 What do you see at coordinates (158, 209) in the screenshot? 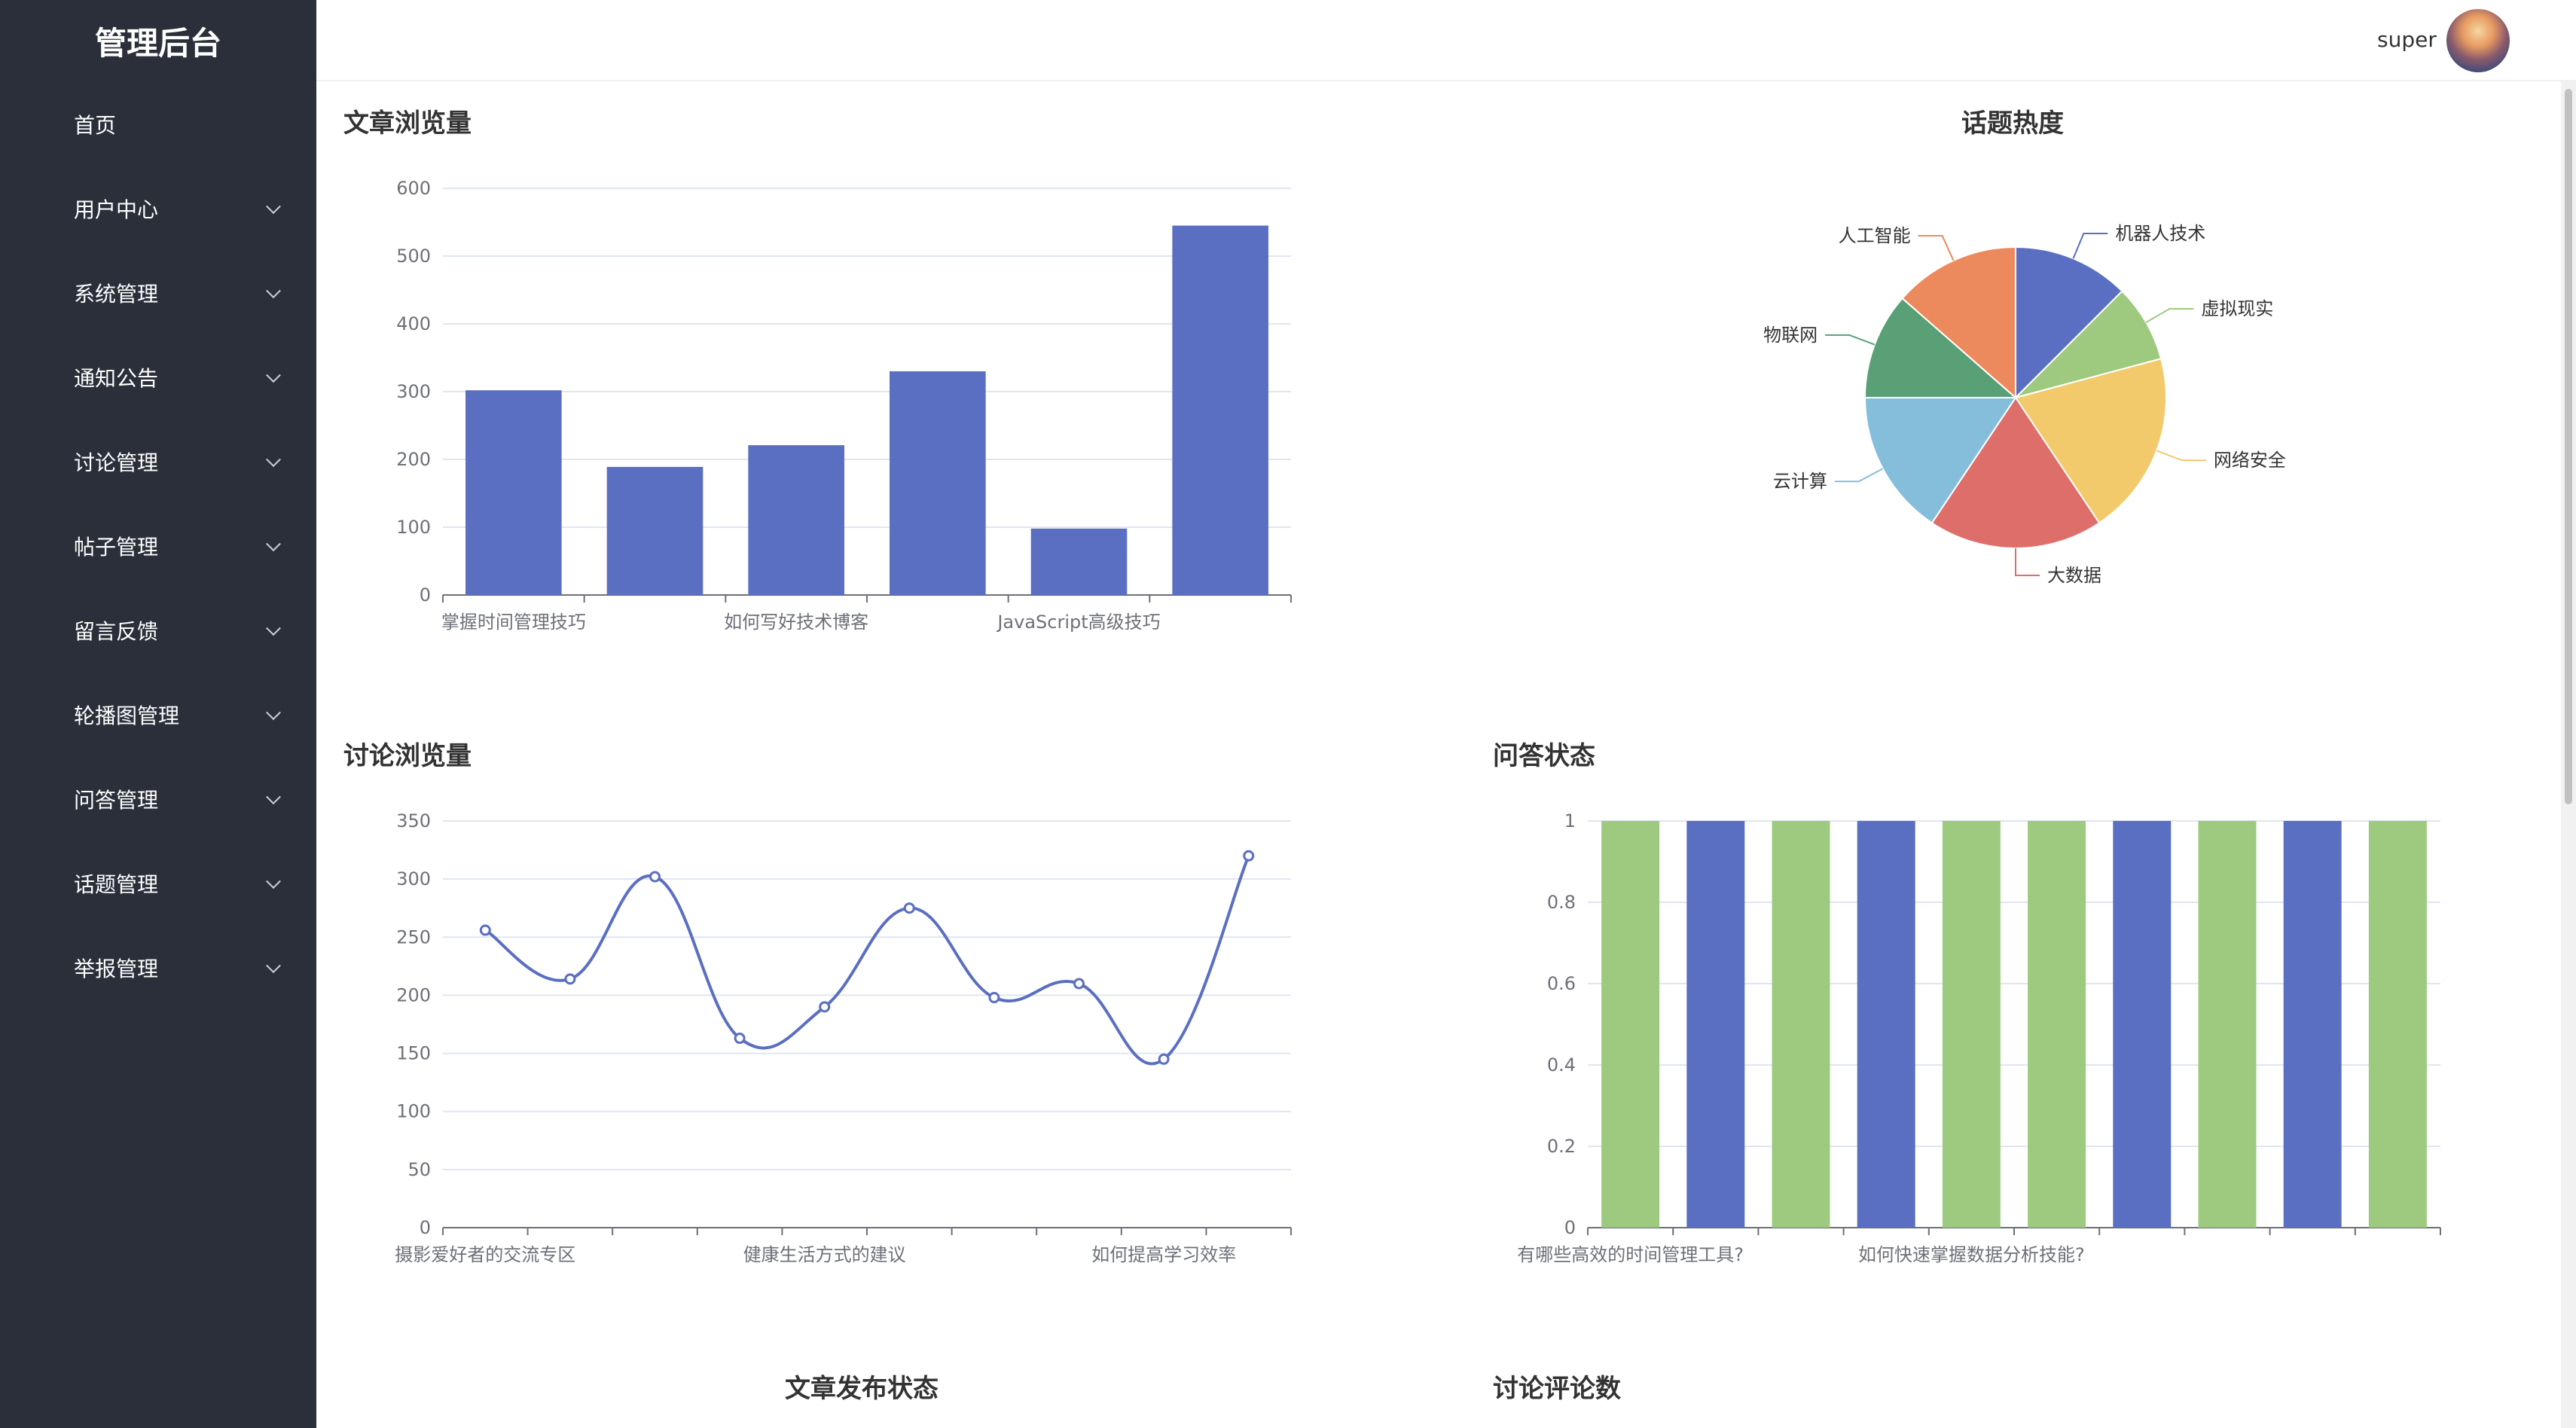
I see `sidebar-item-1: 用户中心` at bounding box center [158, 209].